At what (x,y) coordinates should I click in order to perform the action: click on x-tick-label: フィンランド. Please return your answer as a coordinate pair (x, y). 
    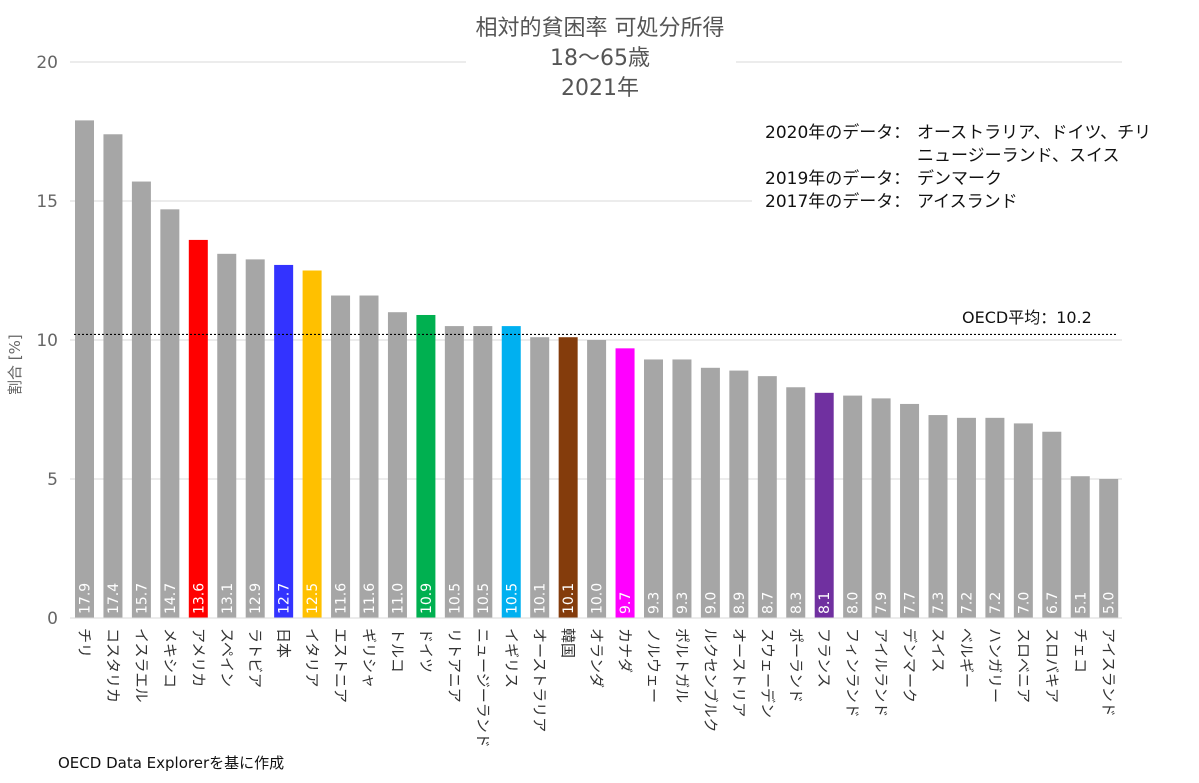
    Looking at the image, I should click on (853, 673).